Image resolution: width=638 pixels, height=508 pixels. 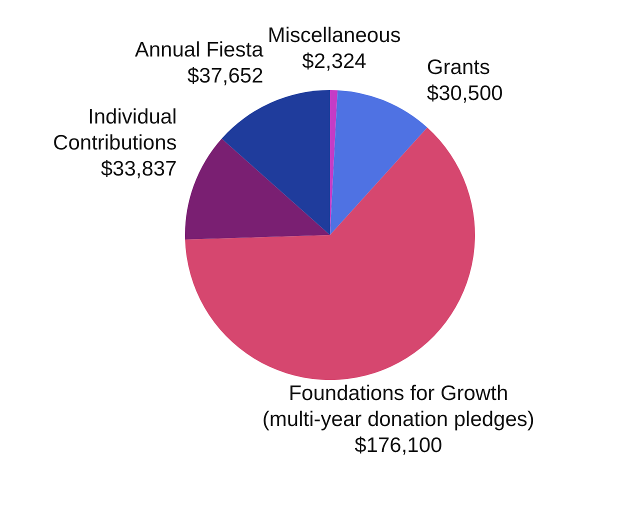 I want to click on data-label: $33,837, so click(x=138, y=168).